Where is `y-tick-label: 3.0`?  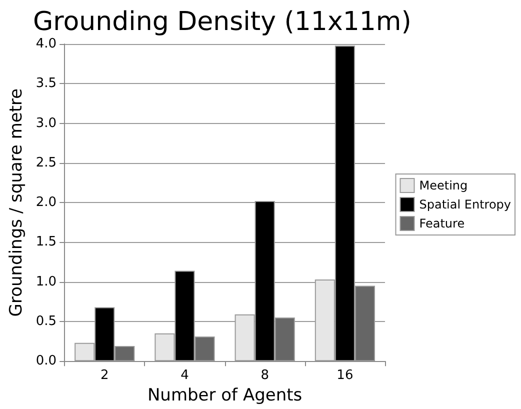 y-tick-label: 3.0 is located at coordinates (46, 123).